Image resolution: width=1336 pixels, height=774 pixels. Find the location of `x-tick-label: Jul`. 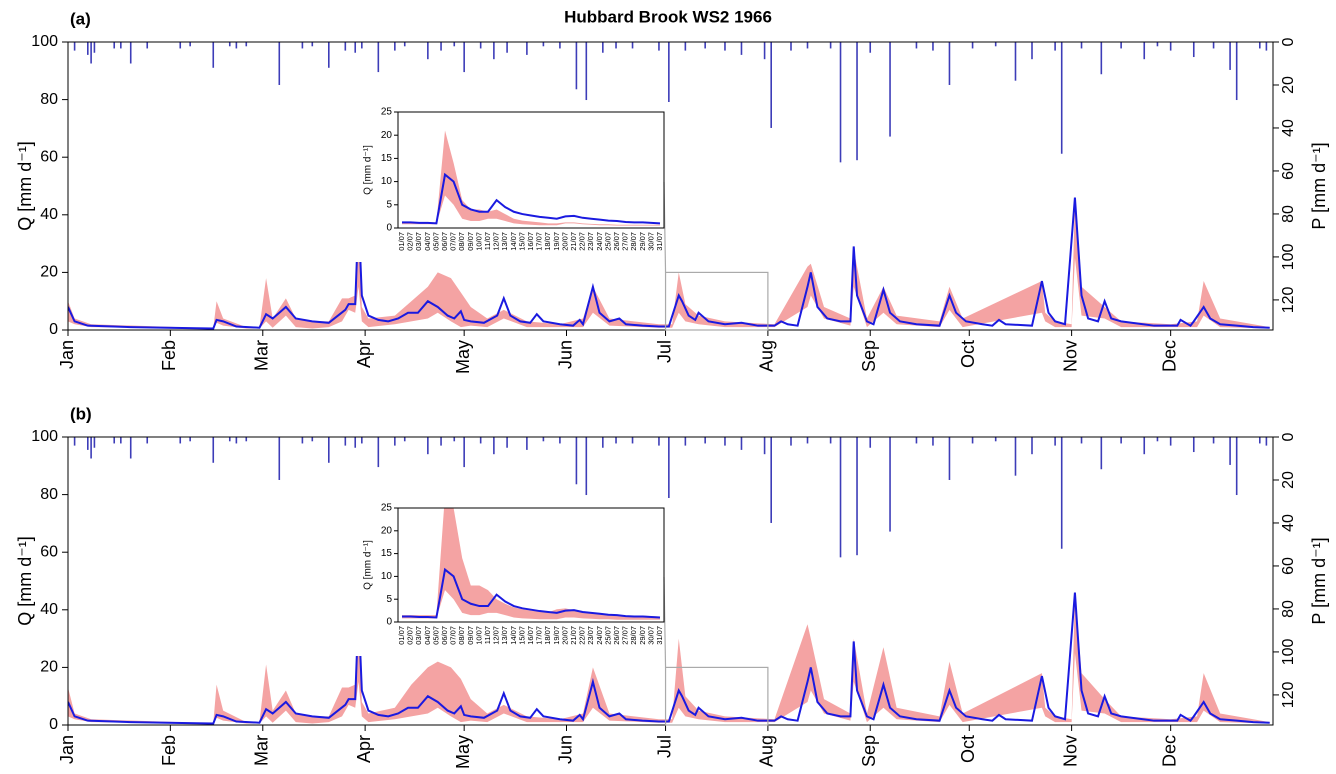

x-tick-label: Jul is located at coordinates (664, 351).